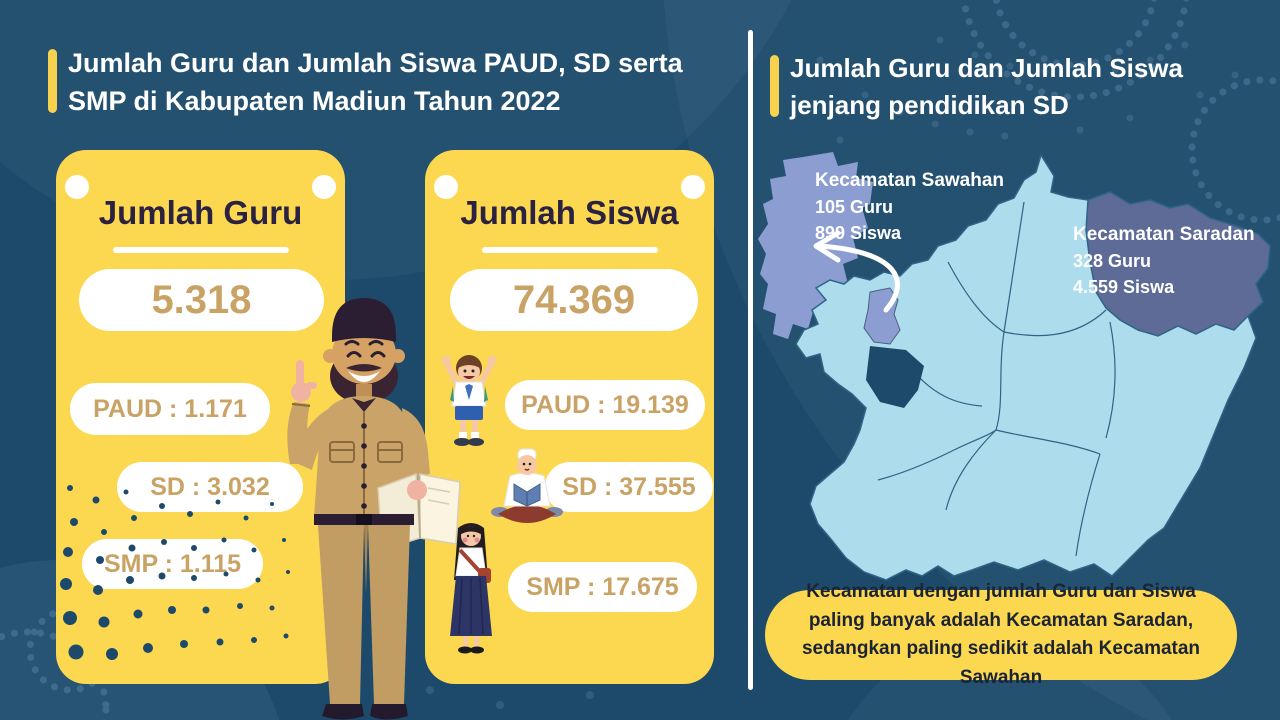  Describe the element at coordinates (569, 212) in the screenshot. I see `siswa-card-title: Jumlah Siswa` at that location.